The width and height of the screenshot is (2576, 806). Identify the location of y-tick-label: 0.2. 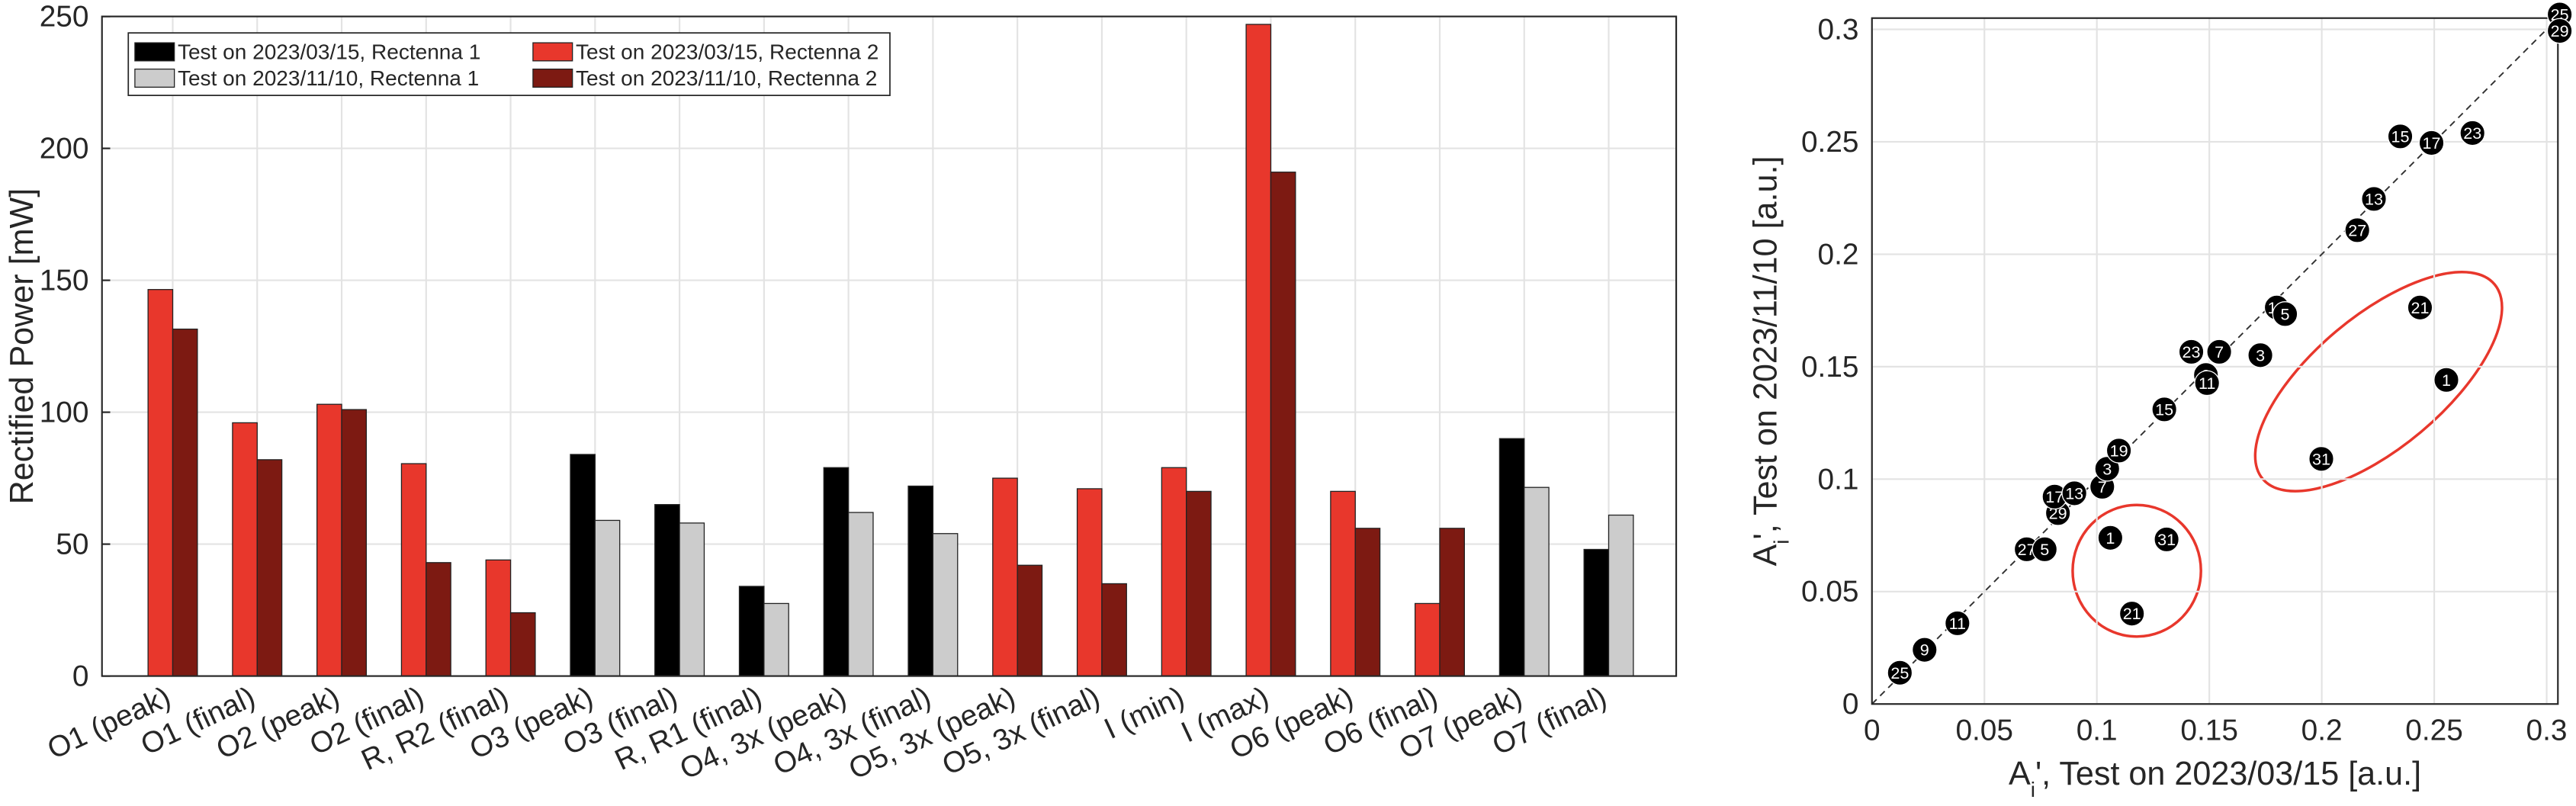
(1839, 254).